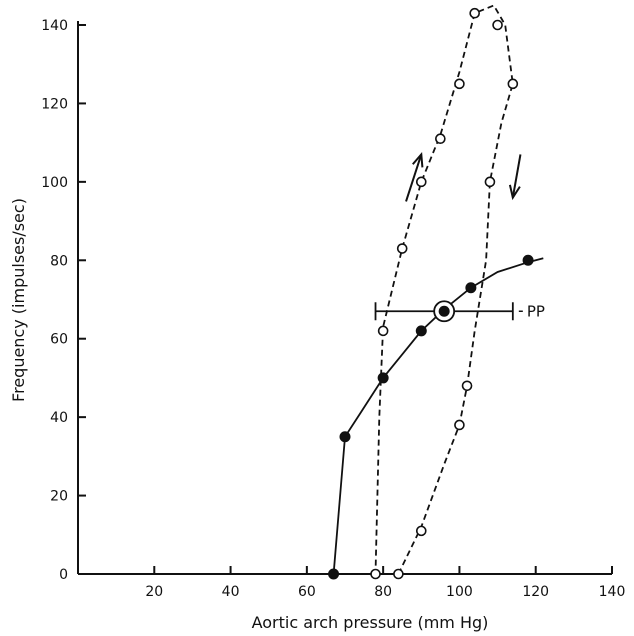 This screenshot has width=634, height=636. I want to click on y-tick-label: 60, so click(59, 340).